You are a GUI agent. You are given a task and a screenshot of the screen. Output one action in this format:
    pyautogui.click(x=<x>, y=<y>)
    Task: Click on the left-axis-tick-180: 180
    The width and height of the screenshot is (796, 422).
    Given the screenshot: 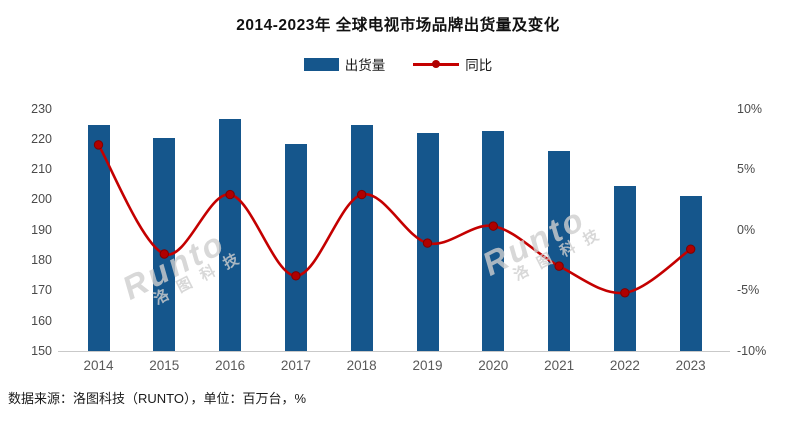 What is the action you would take?
    pyautogui.click(x=41, y=260)
    